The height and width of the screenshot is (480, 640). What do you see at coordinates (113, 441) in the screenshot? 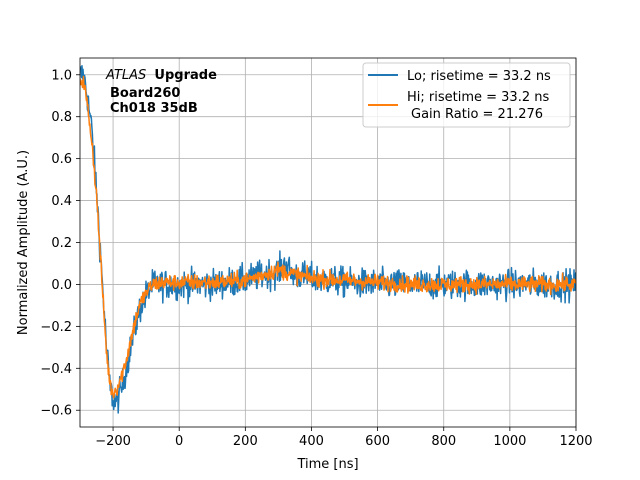
I see `x-tick-label: −200` at bounding box center [113, 441].